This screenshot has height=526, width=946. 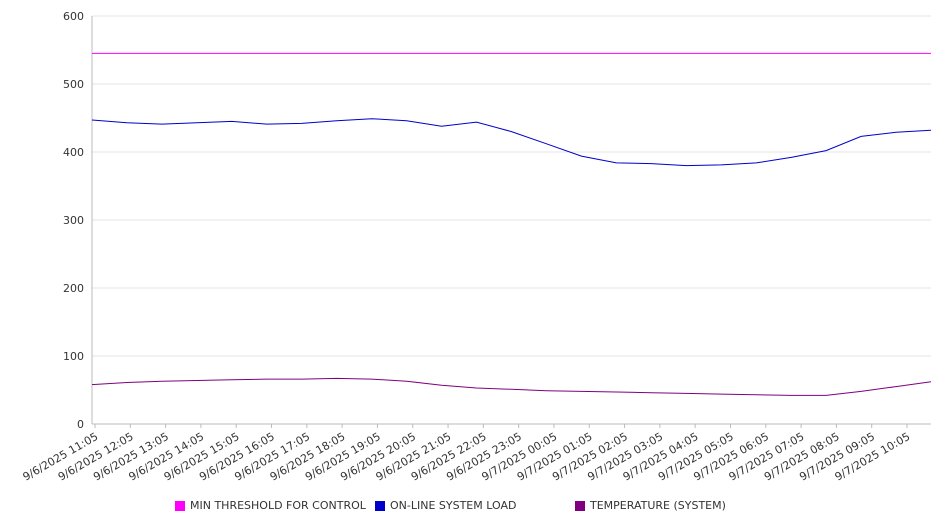 I want to click on legend-label-system-load: ON-LINE SYSTEM LOAD, so click(x=453, y=505).